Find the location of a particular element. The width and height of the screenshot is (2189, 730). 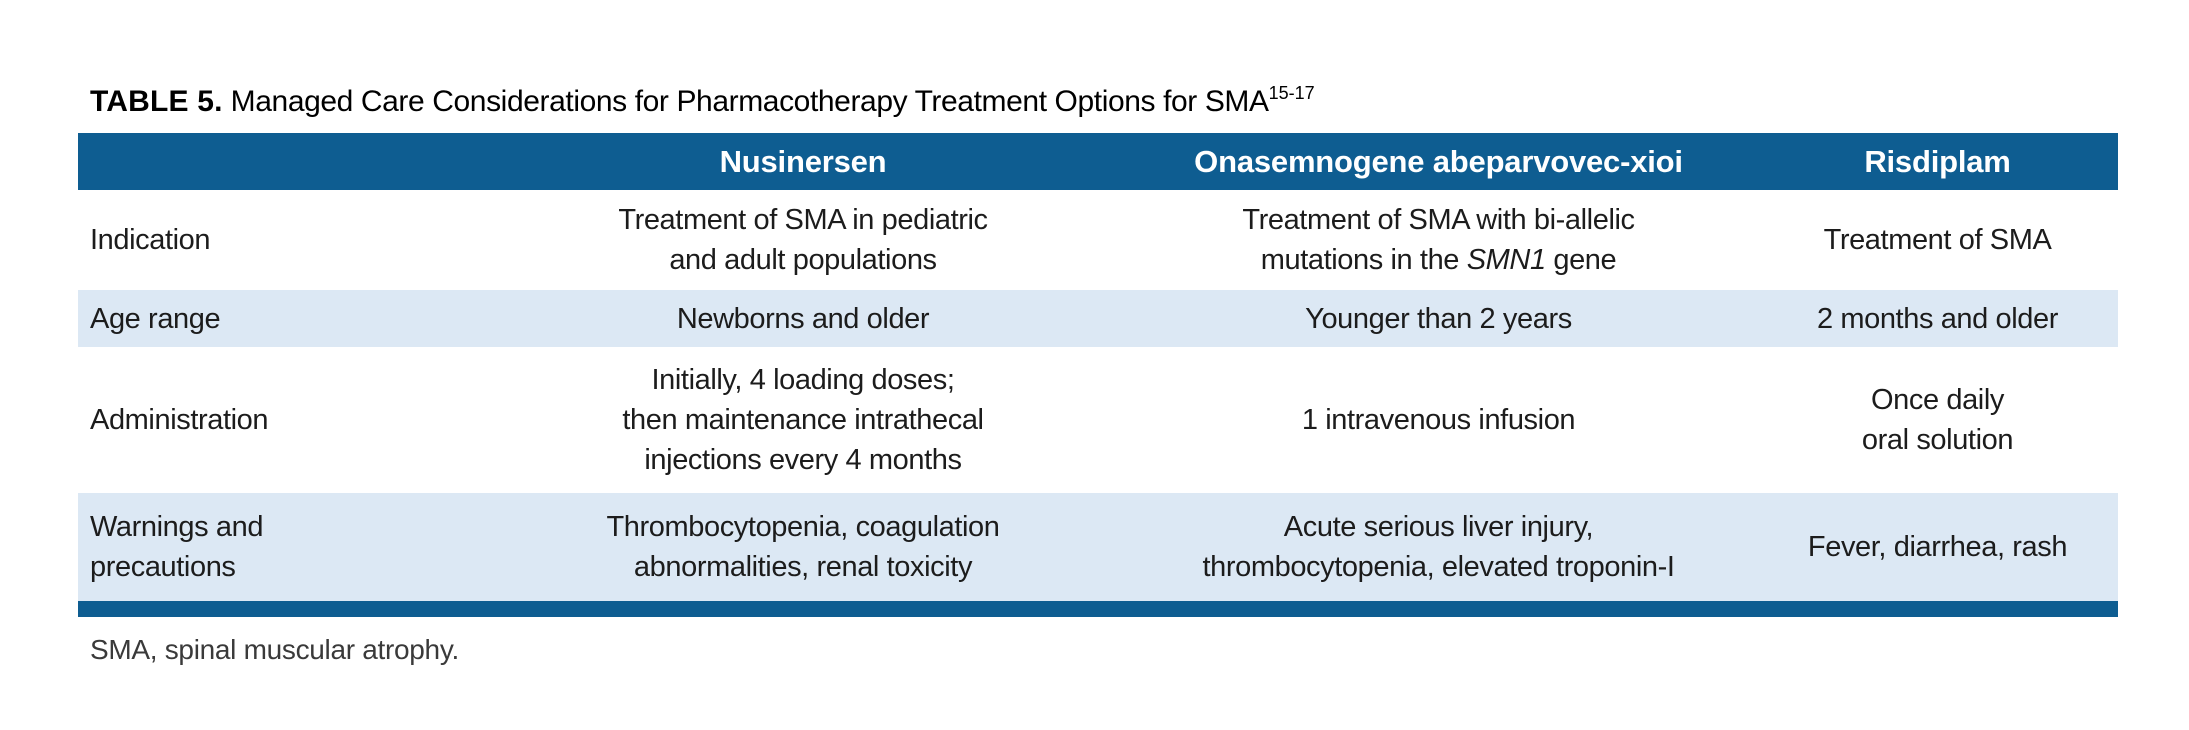

cell-age-nusinersen: Newborns and older is located at coordinates (803, 318).